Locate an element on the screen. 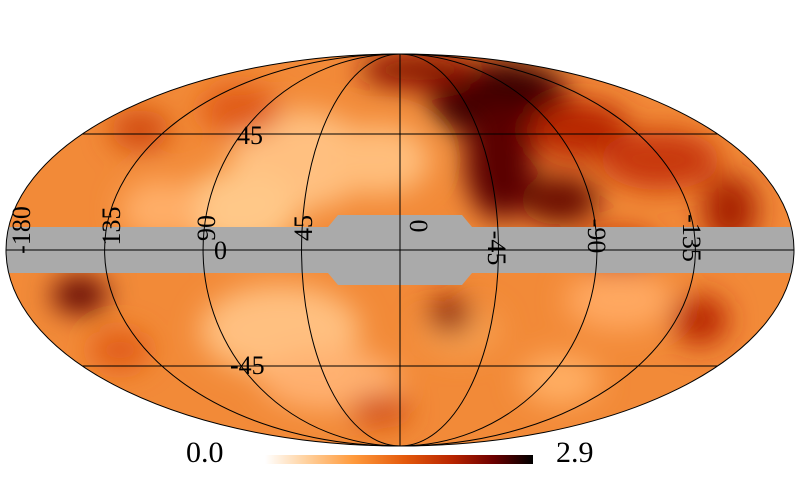 Image resolution: width=800 pixels, height=500 pixels. parallel-labels: 45 0 -45 is located at coordinates (239, 250).